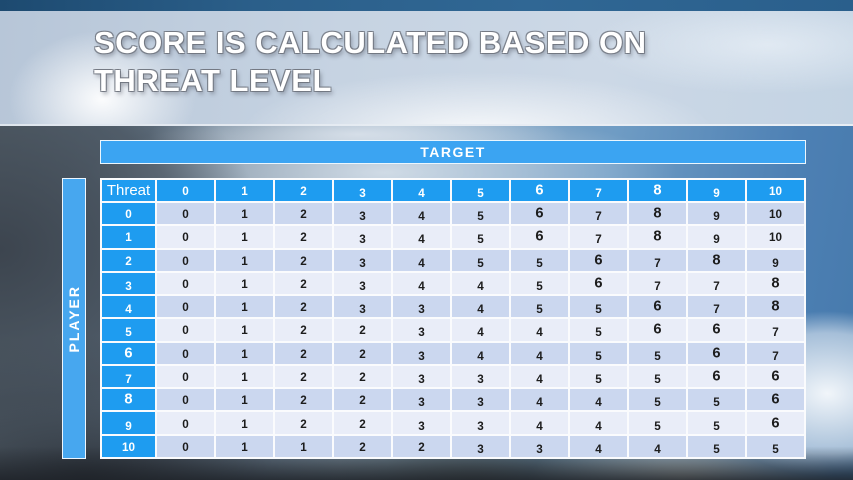 Image resolution: width=853 pixels, height=480 pixels. What do you see at coordinates (539, 190) in the screenshot?
I see `column-header: 6` at bounding box center [539, 190].